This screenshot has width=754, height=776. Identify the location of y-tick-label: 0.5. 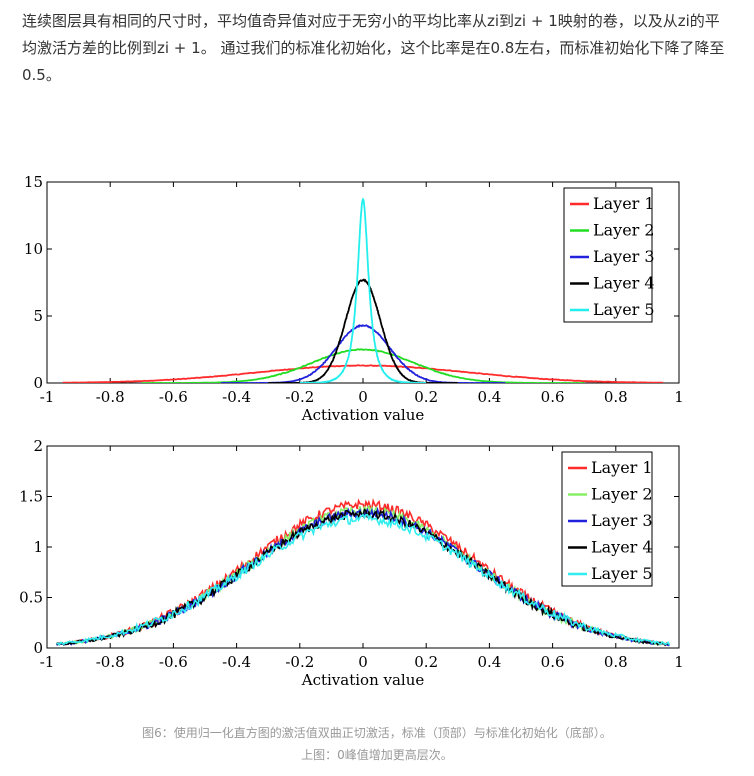
(31, 598).